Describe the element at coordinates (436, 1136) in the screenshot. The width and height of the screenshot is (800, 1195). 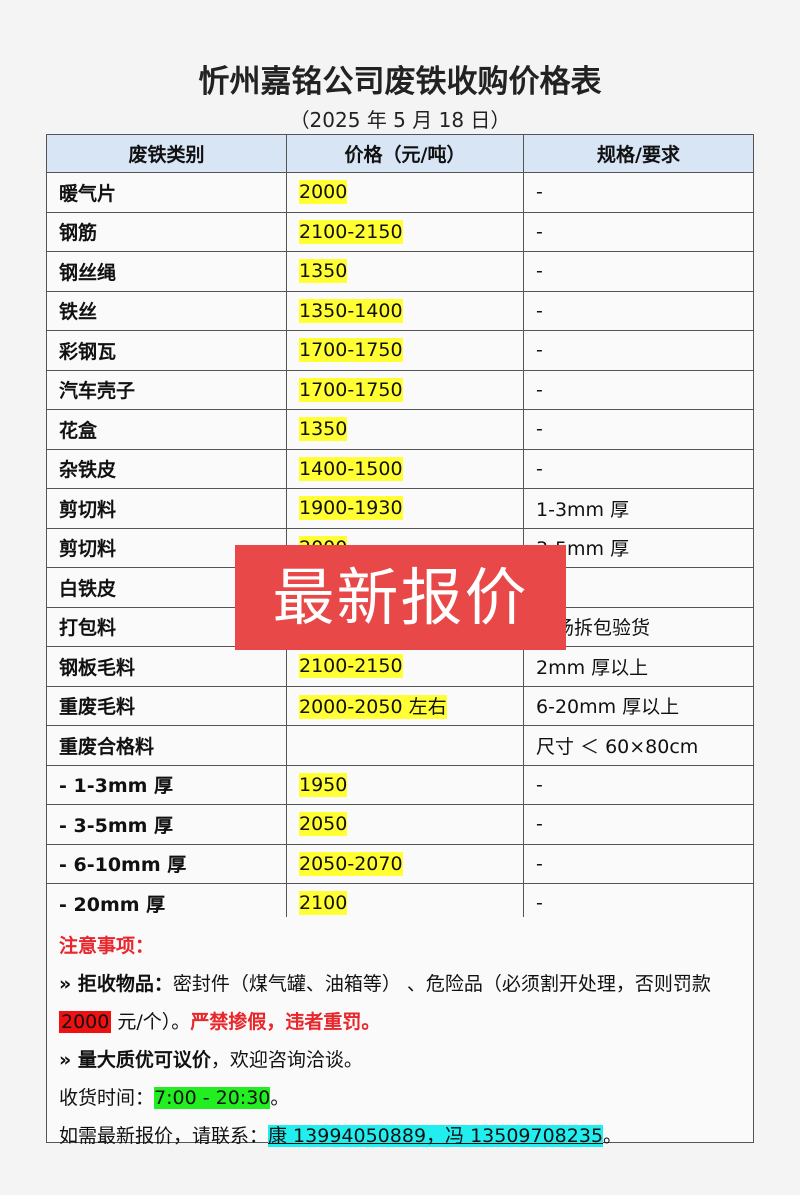
I see `contact-link: 康 13994050889，冯 13509708235` at that location.